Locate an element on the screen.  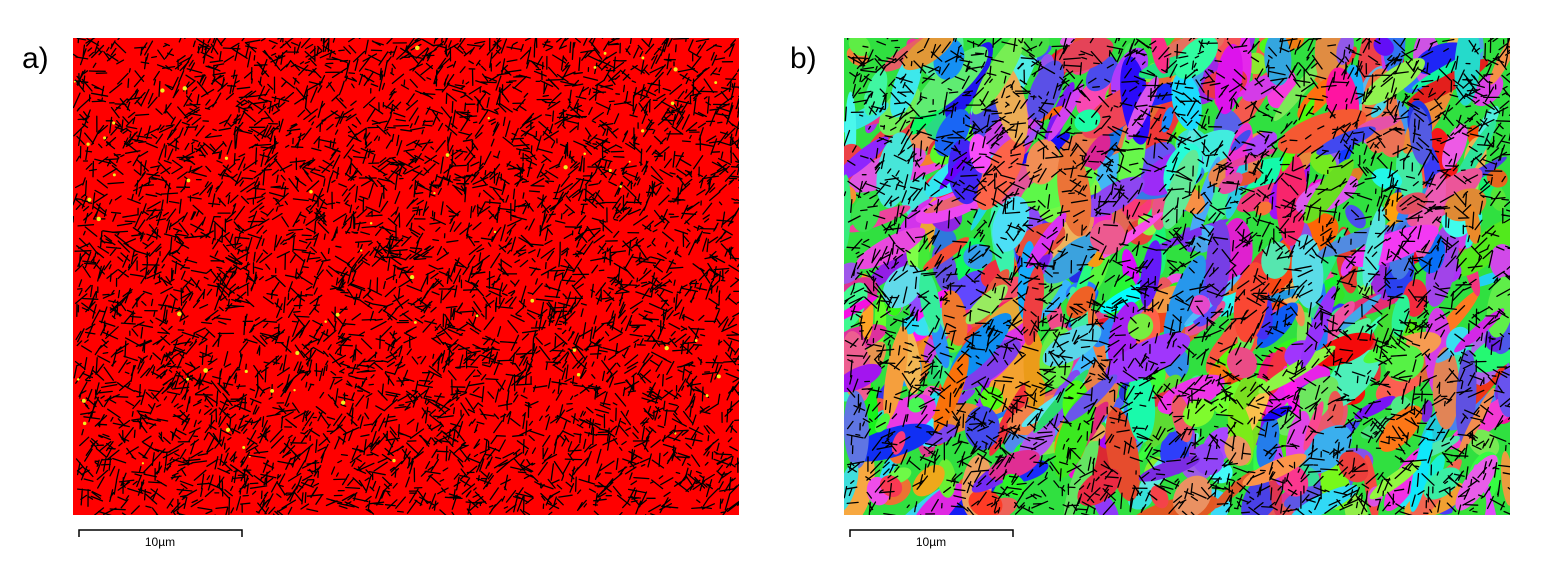
panel-label: b) is located at coordinates (803, 58).